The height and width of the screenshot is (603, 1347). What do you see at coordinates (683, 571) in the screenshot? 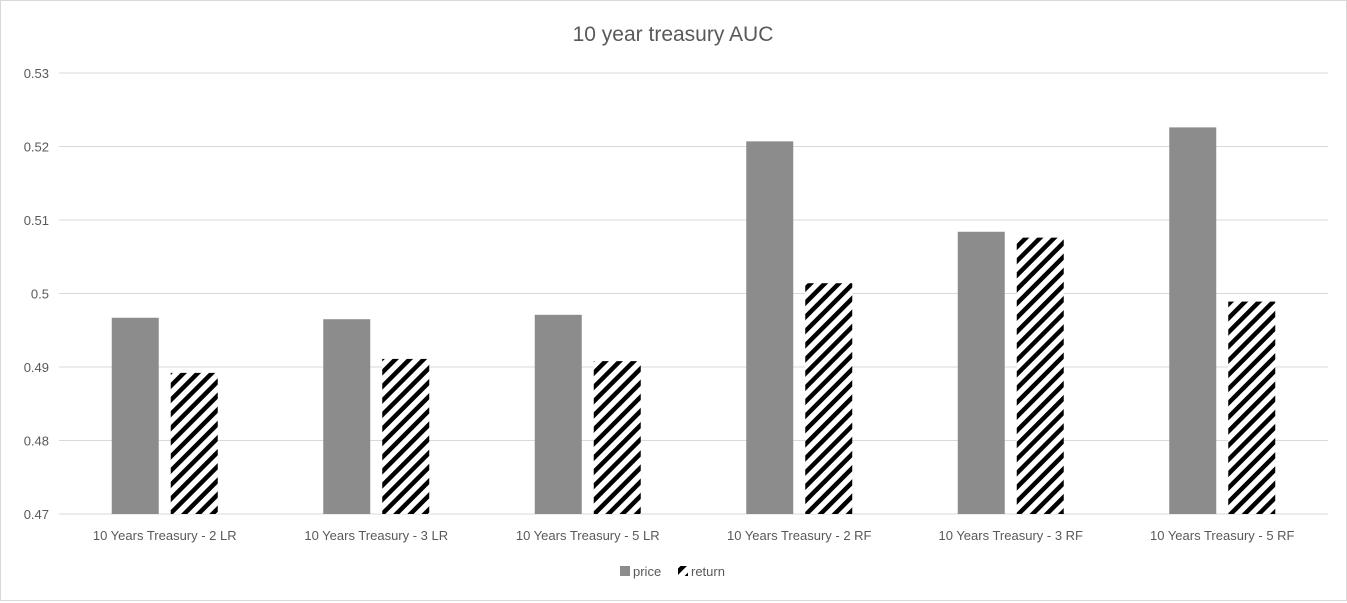
I see `legend-swatch-return` at bounding box center [683, 571].